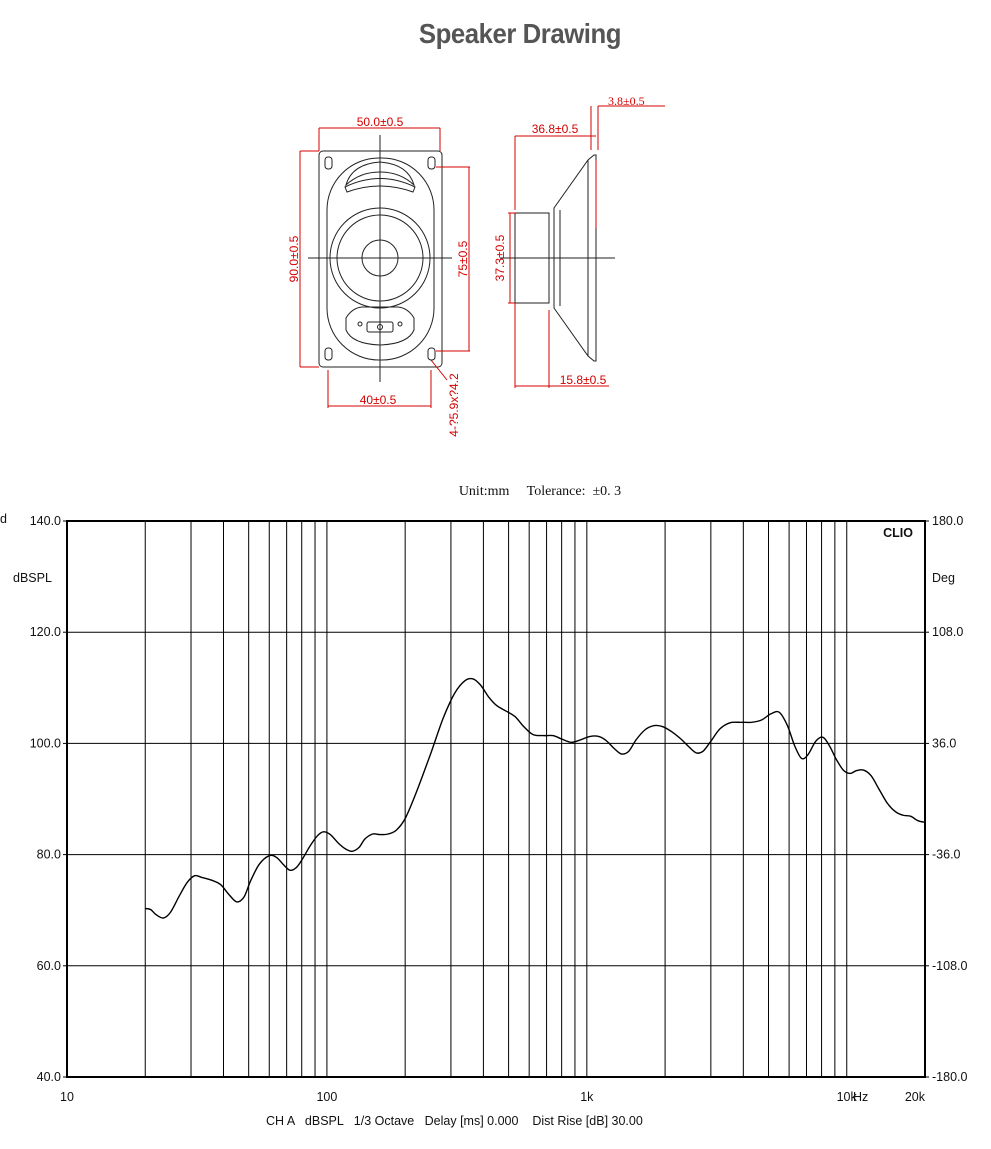 The width and height of the screenshot is (991, 1149). Describe the element at coordinates (847, 1097) in the screenshot. I see `x-tick-label: 10k` at that location.